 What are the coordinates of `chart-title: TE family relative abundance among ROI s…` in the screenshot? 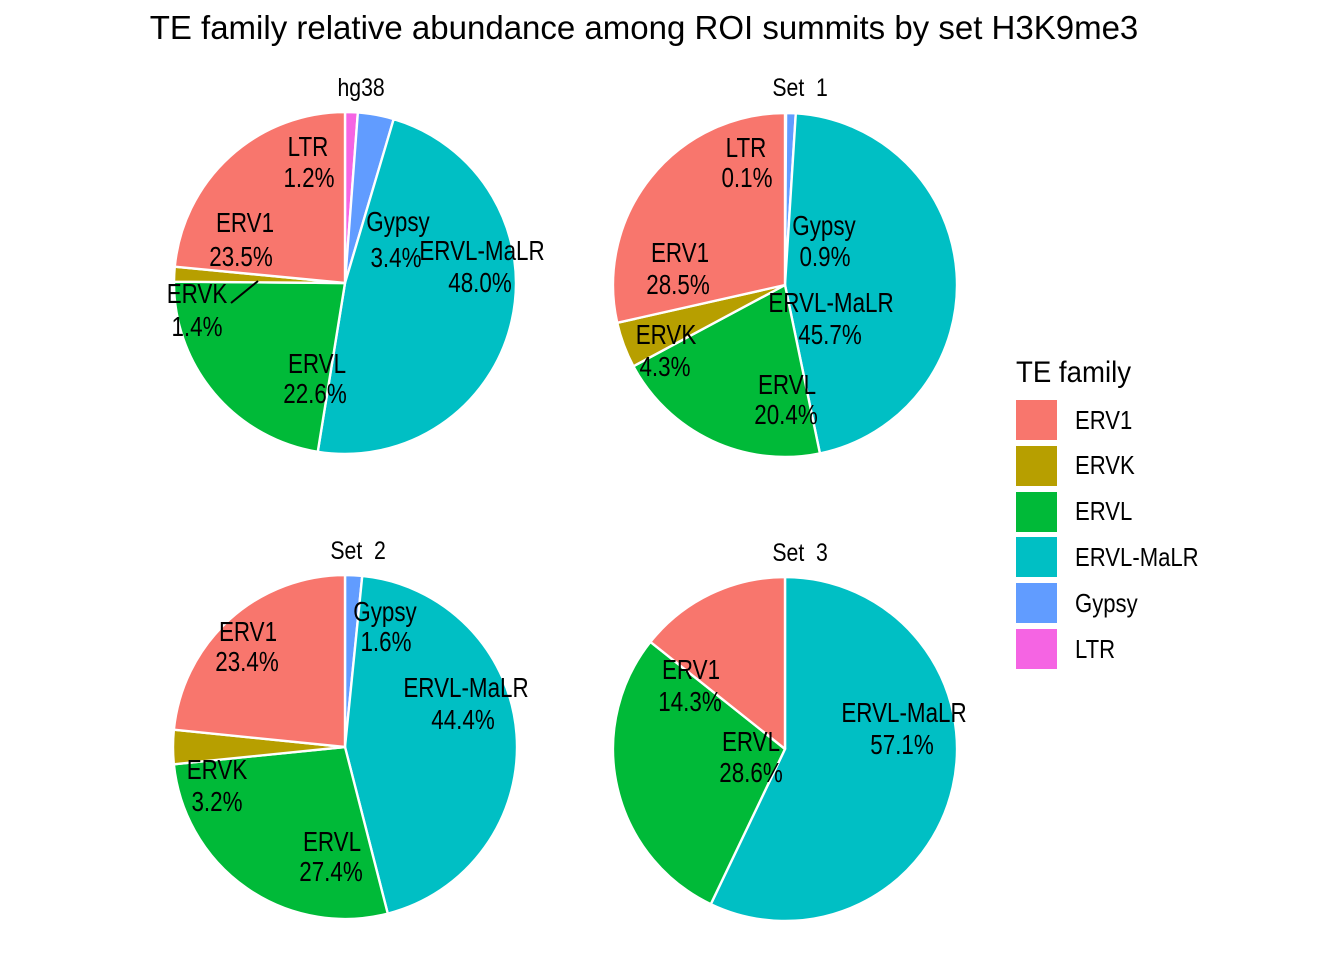 It's located at (644, 27).